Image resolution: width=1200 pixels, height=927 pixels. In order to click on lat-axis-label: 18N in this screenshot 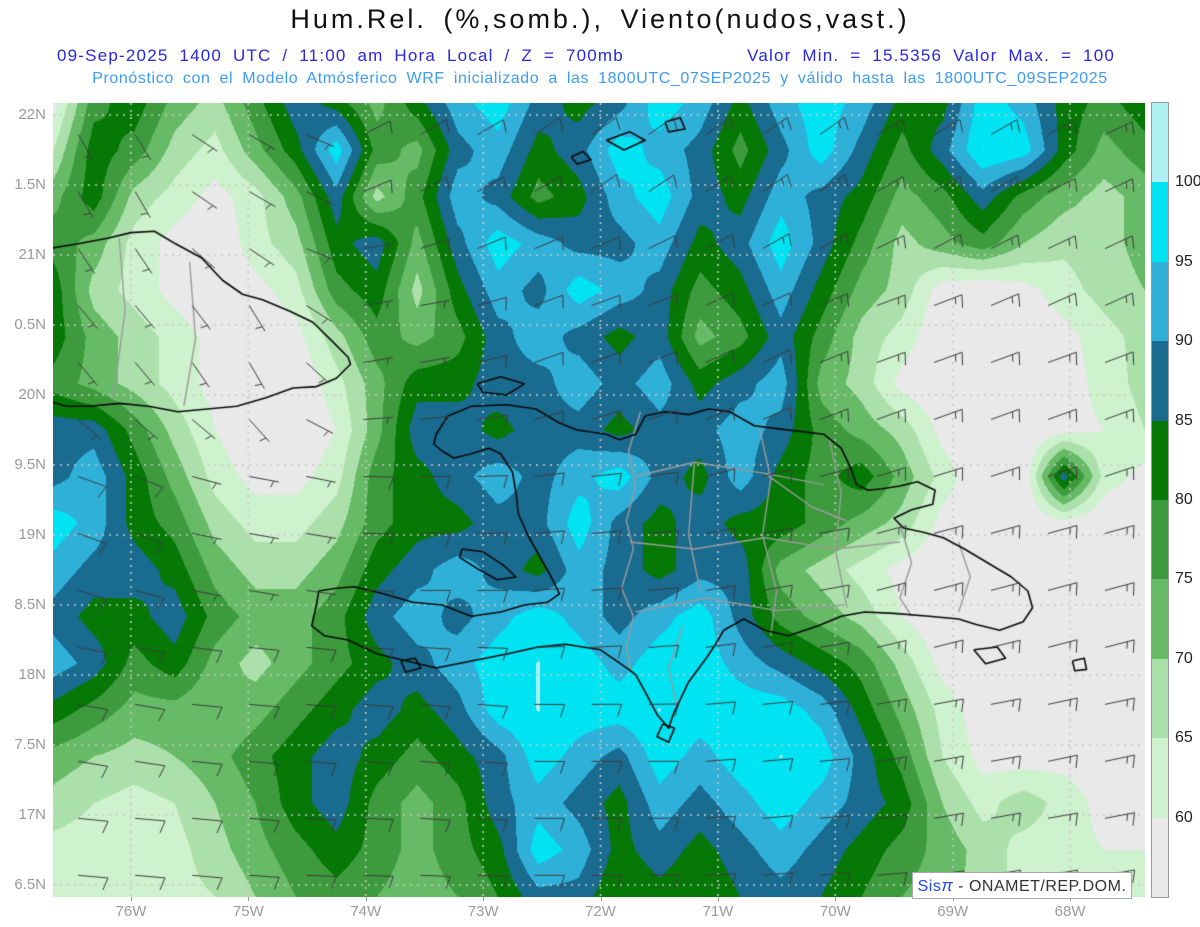, I will do `click(32, 674)`.